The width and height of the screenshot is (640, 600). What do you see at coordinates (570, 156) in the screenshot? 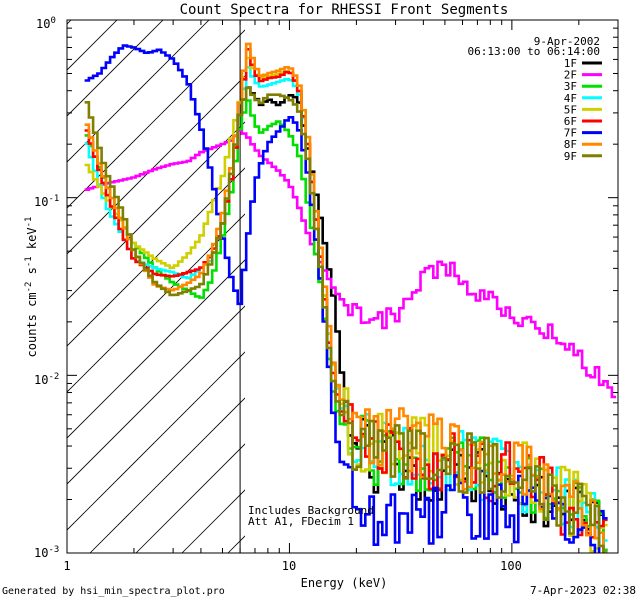
I see `legend-label-9F: 9F` at bounding box center [570, 156].